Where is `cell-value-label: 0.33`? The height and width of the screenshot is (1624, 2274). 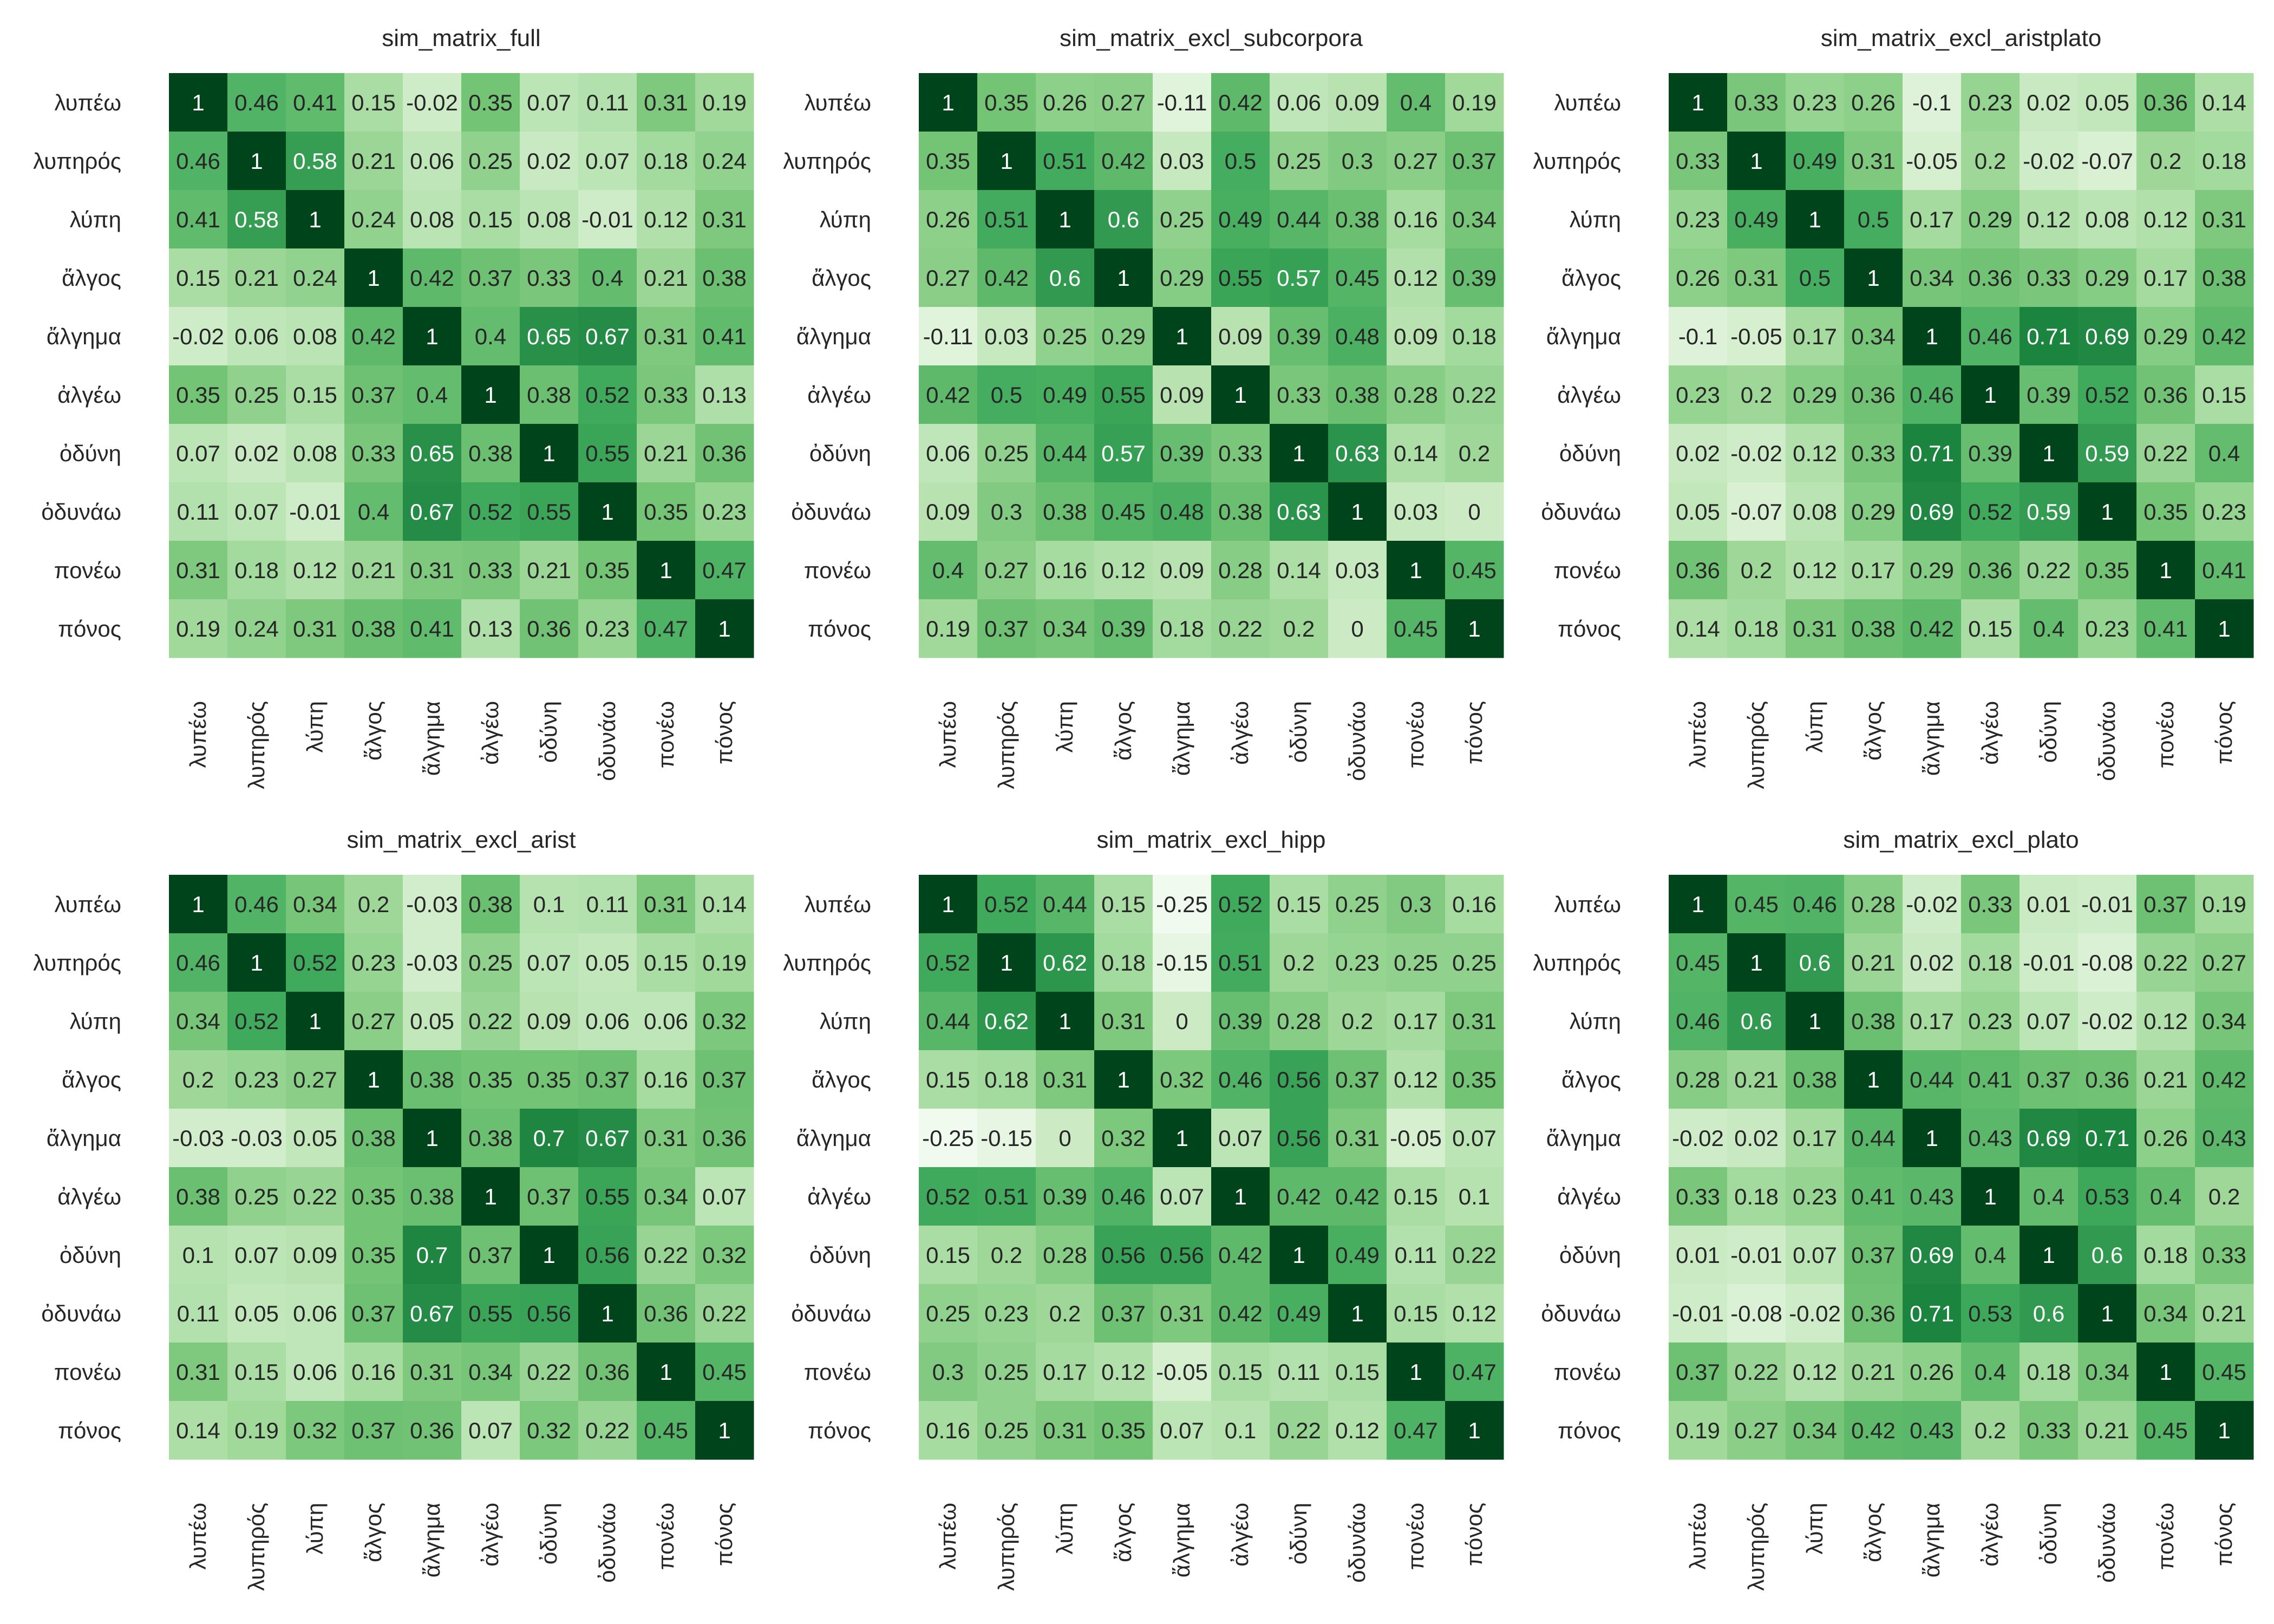 cell-value-label: 0.33 is located at coordinates (491, 570).